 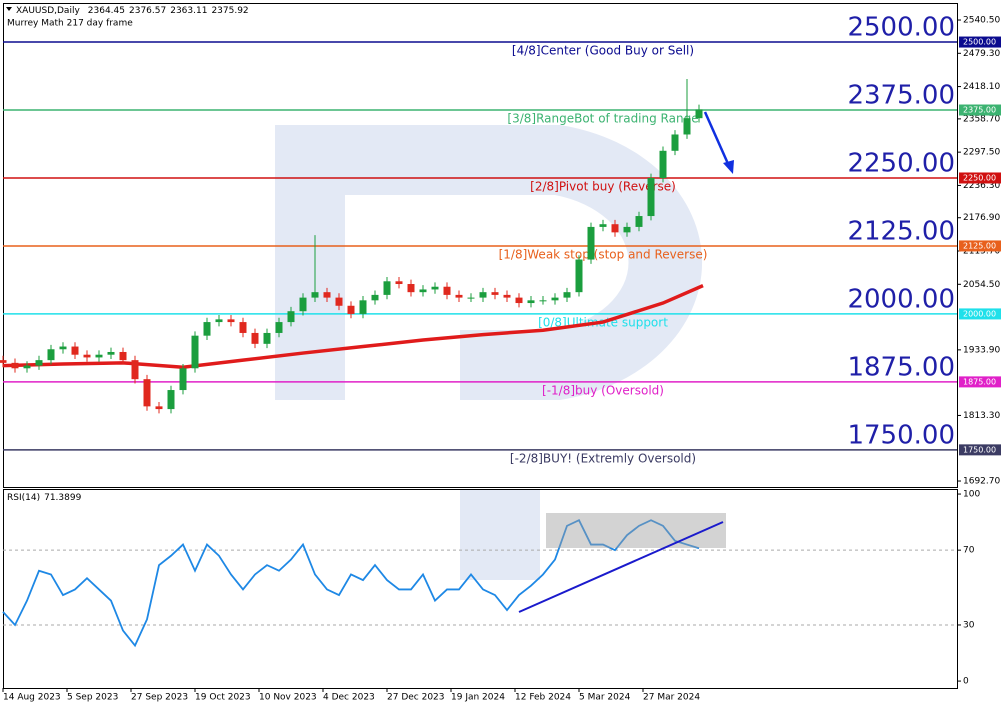 I want to click on x-tick-label: 27 Mar 2024, so click(x=671, y=698).